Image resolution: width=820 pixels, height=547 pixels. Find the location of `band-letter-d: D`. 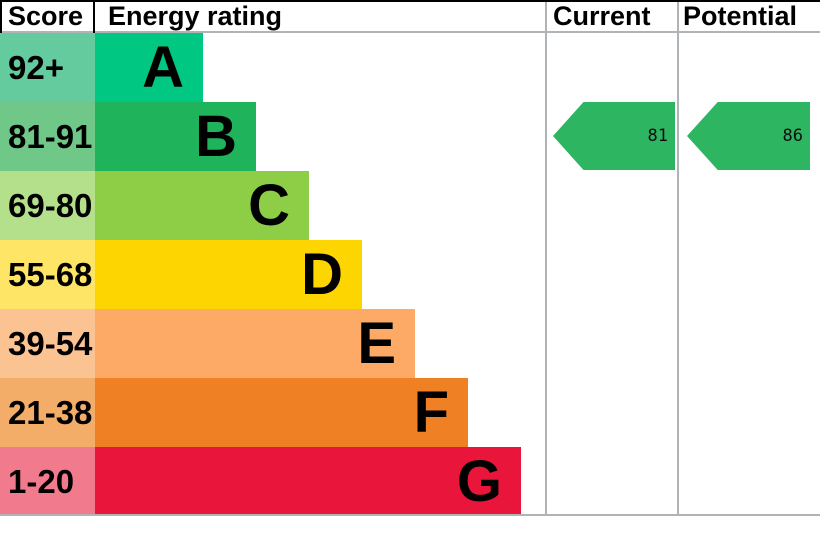

band-letter-d: D is located at coordinates (322, 274).